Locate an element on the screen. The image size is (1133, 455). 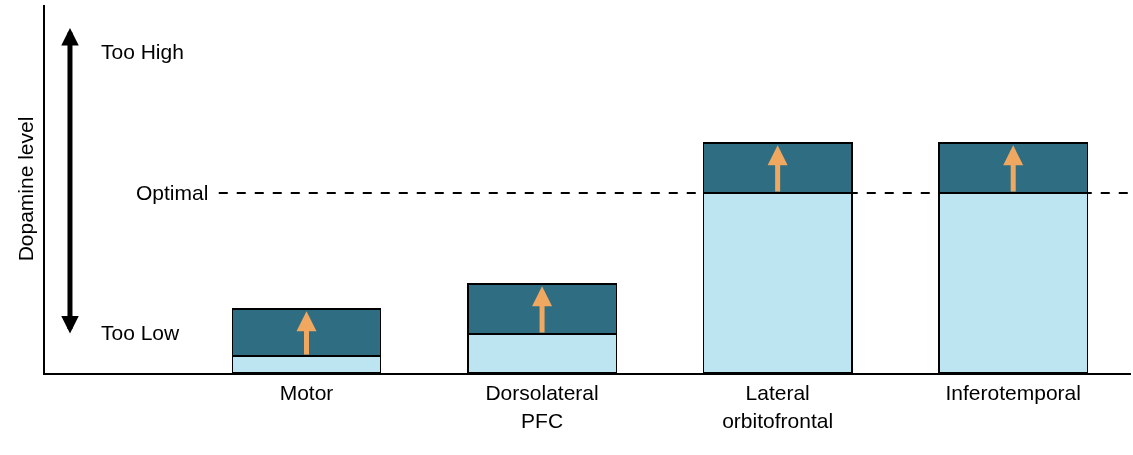
x-tick-label: Motor is located at coordinates (306, 393).